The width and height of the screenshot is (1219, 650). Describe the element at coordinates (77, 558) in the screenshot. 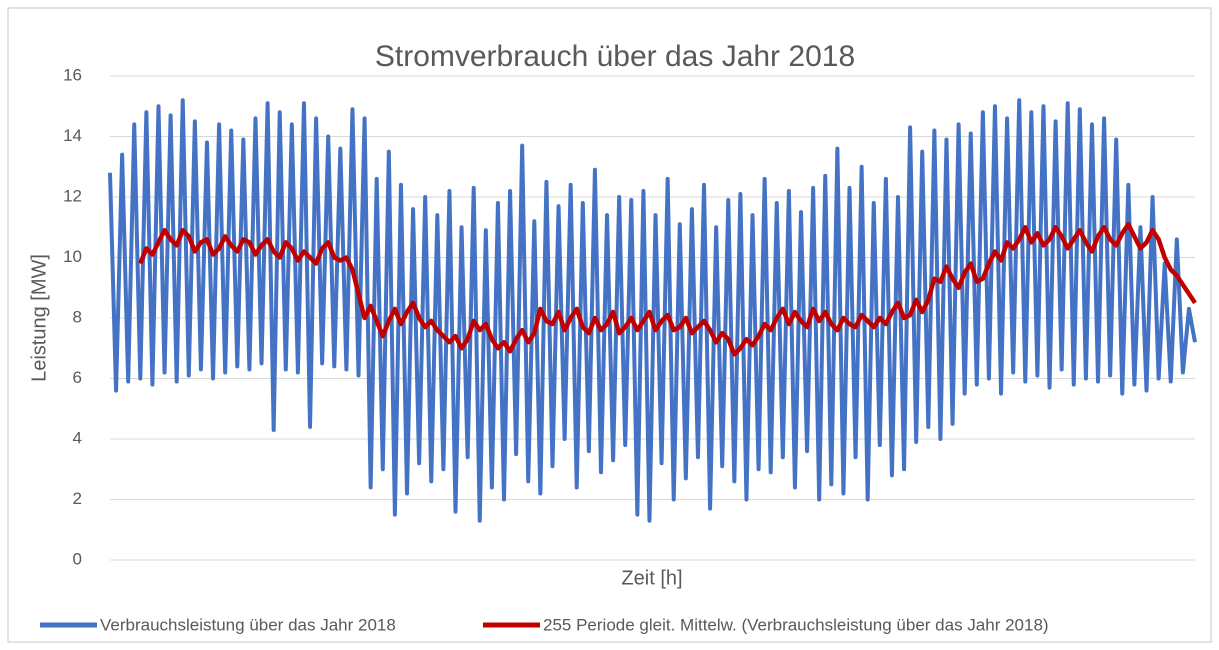

I see `y-tick-label: 0` at that location.